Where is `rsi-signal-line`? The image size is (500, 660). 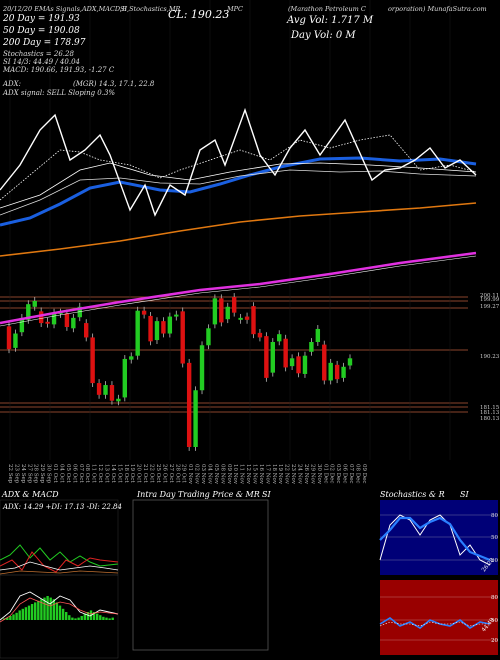 rsi-signal-line is located at coordinates (434, 624).